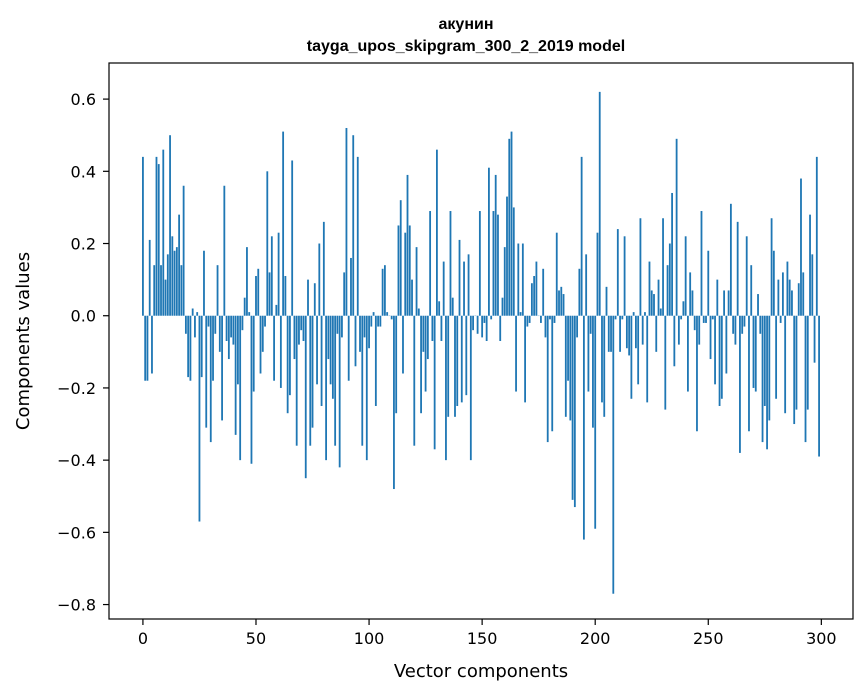  Describe the element at coordinates (76, 605) in the screenshot. I see `y-tick-label: −0.8` at that location.